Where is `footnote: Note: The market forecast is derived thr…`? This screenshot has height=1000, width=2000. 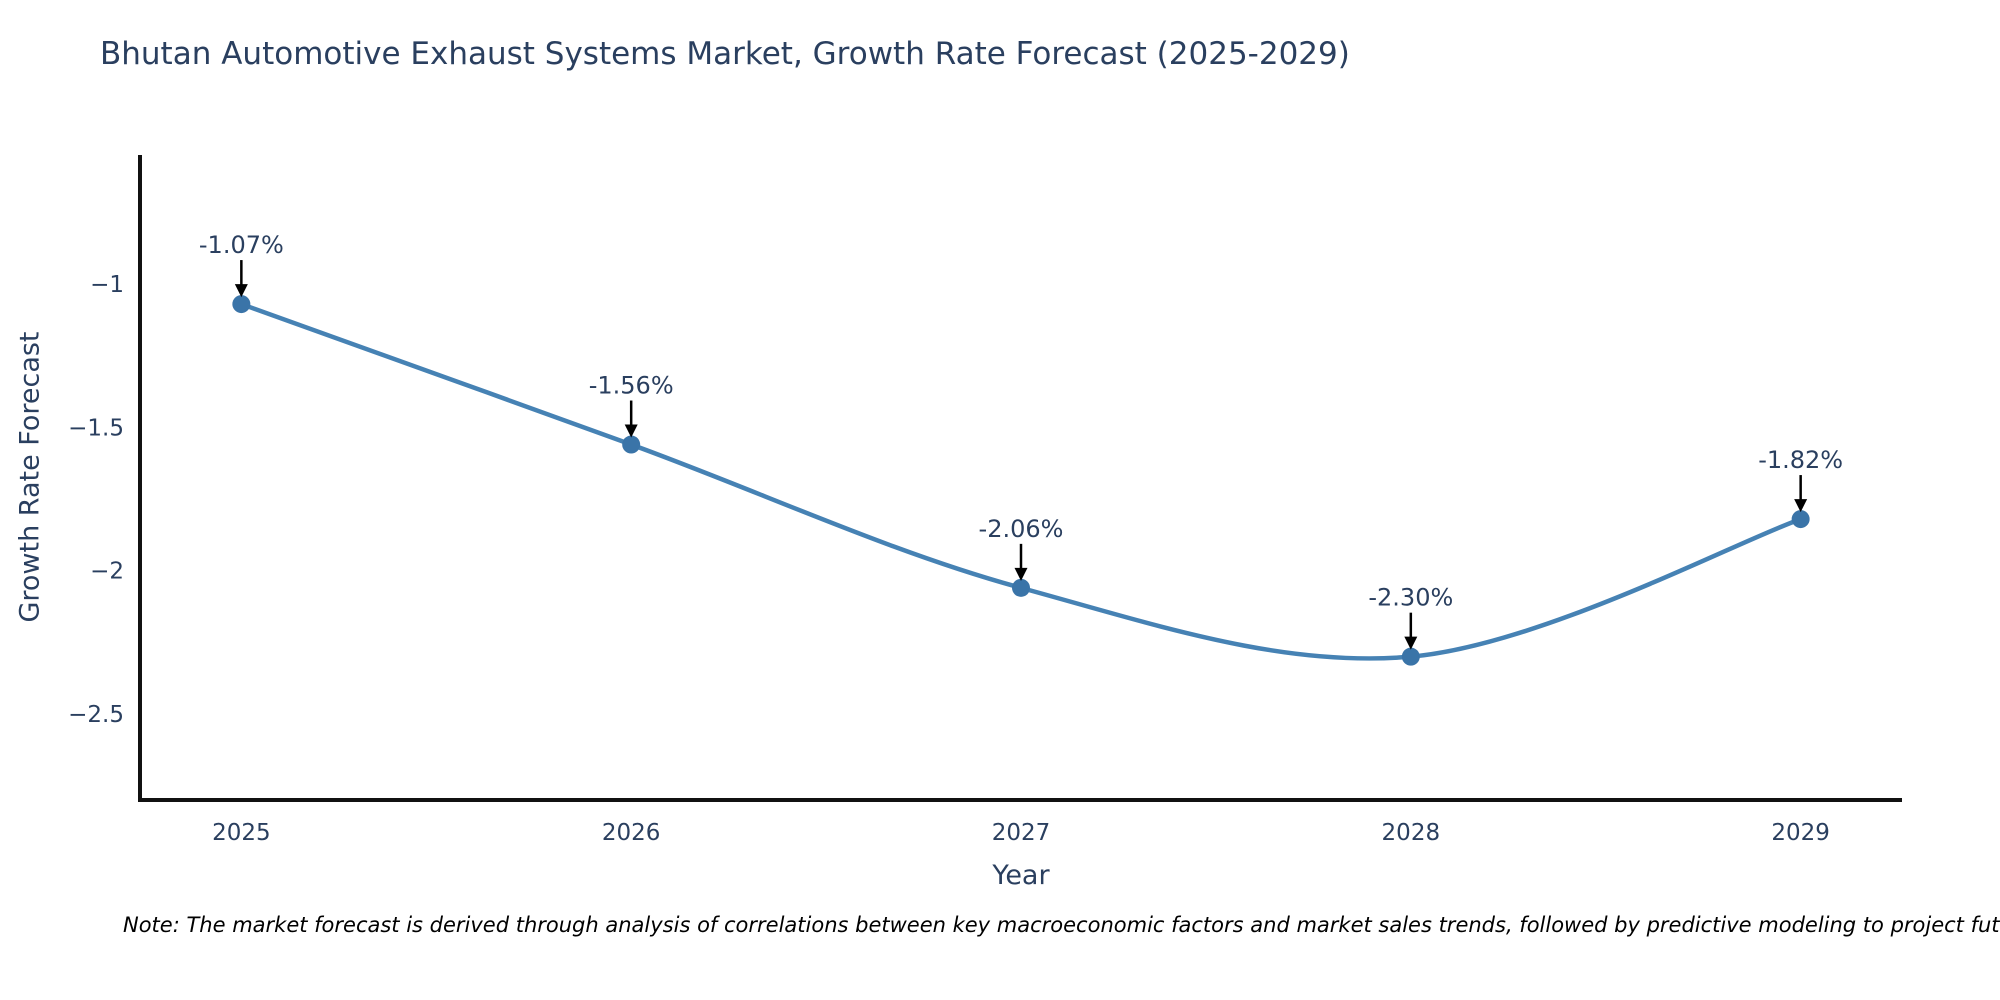
footnote: Note: The market forecast is derived thr… is located at coordinates (1061, 925).